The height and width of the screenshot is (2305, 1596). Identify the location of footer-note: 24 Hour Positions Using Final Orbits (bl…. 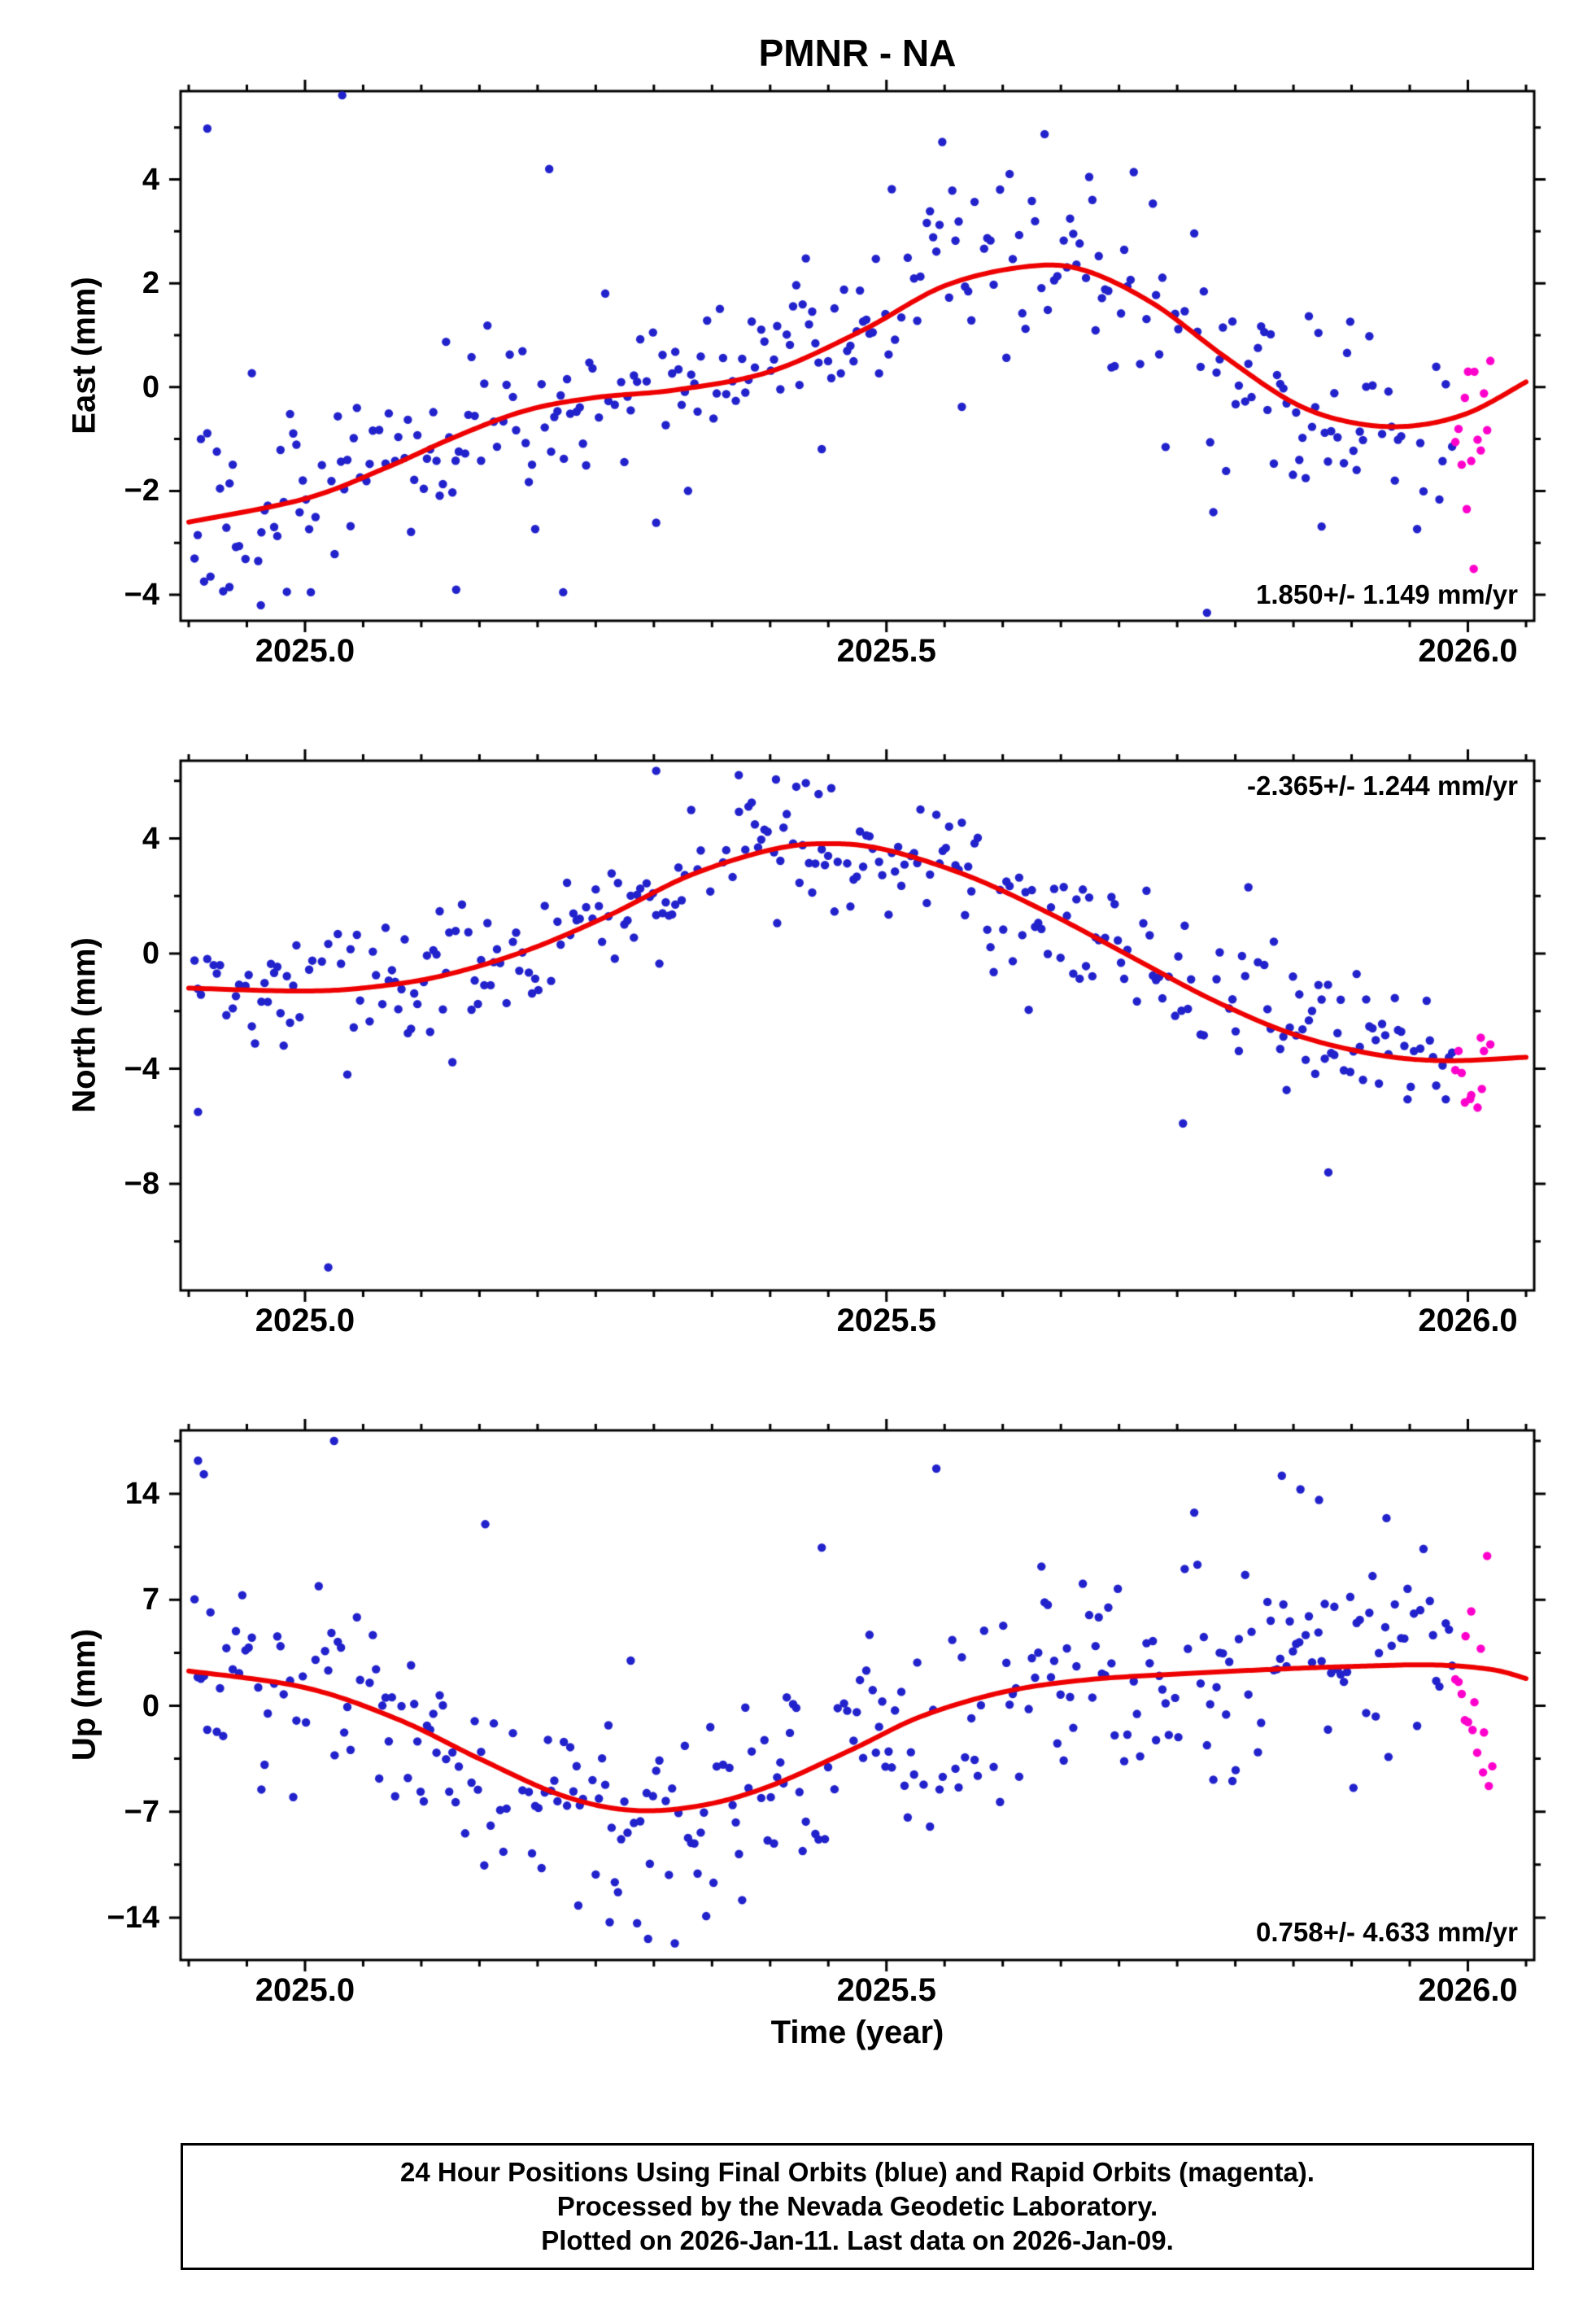
(857, 2207).